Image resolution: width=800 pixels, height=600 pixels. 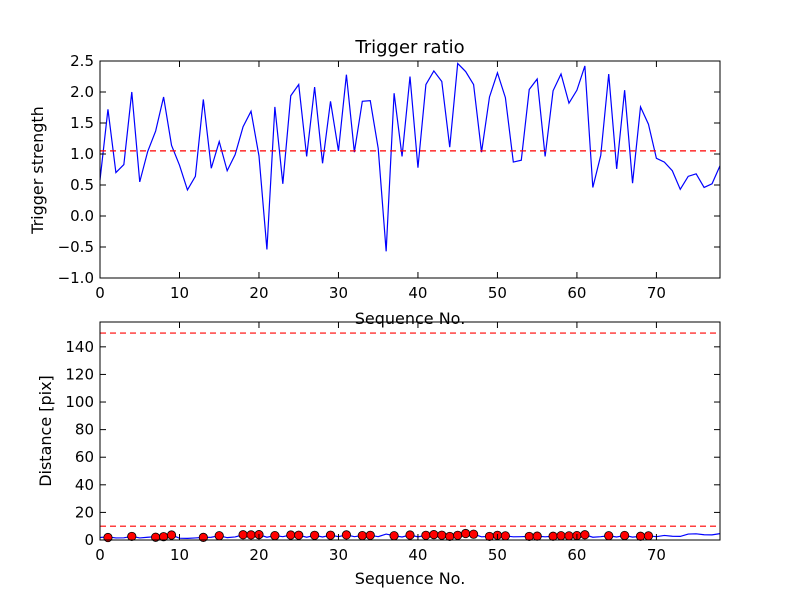 What do you see at coordinates (82, 92) in the screenshot?
I see `y-tick-label: 2.0` at bounding box center [82, 92].